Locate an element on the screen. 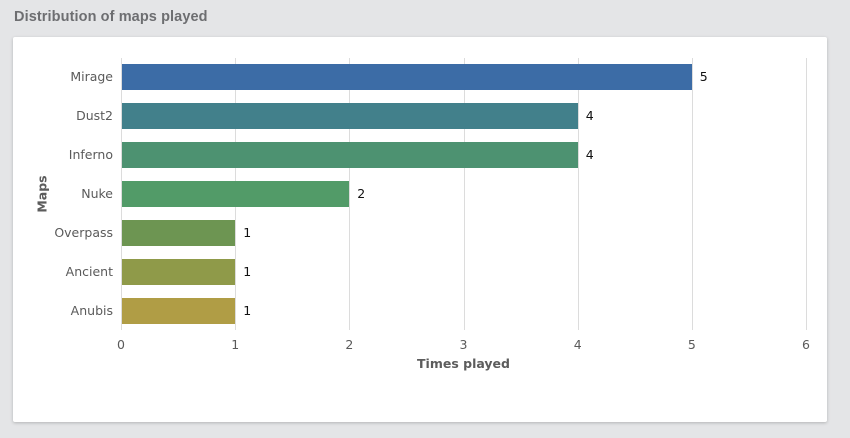 This screenshot has width=850, height=438. x-tick-label: 6 is located at coordinates (806, 344).